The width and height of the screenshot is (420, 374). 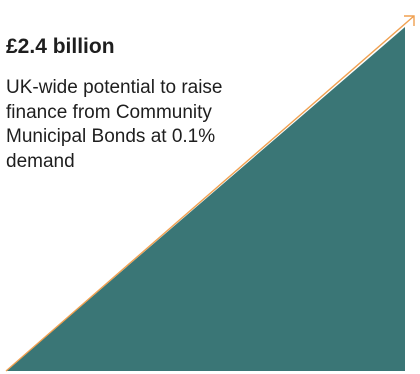 What do you see at coordinates (409, 20) in the screenshot?
I see `arrow-head-icon` at bounding box center [409, 20].